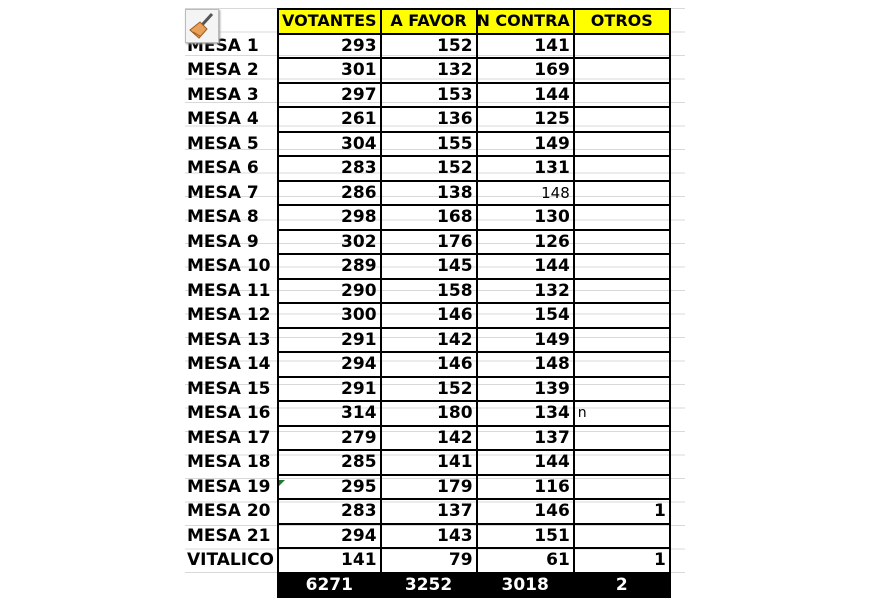 The height and width of the screenshot is (598, 870). I want to click on cell-a-favor: 136, so click(428, 119).